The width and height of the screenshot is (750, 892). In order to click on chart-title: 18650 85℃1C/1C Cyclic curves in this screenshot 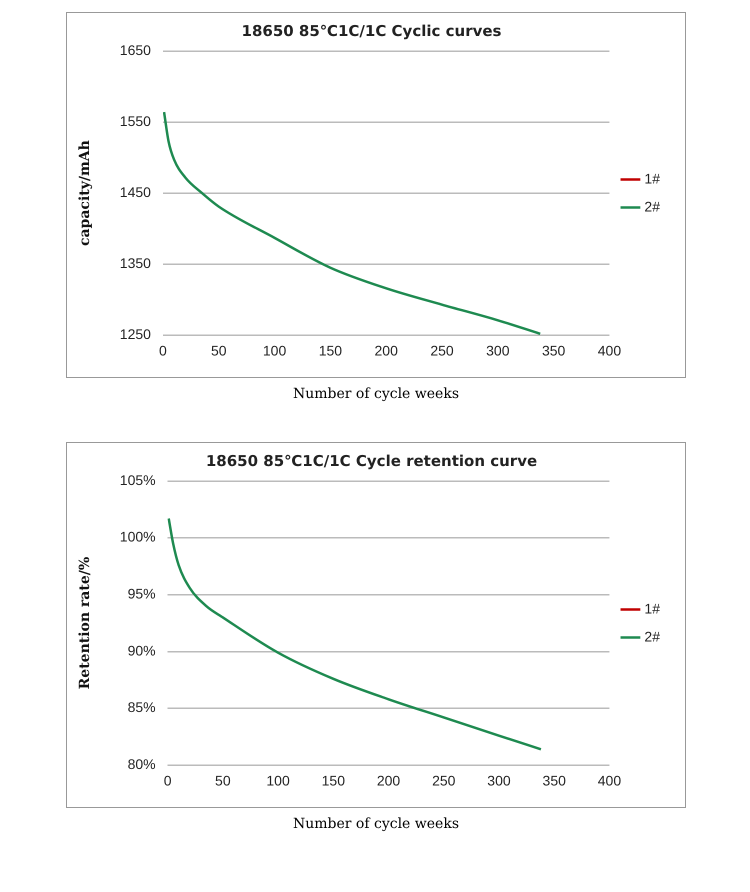, I will do `click(372, 31)`.